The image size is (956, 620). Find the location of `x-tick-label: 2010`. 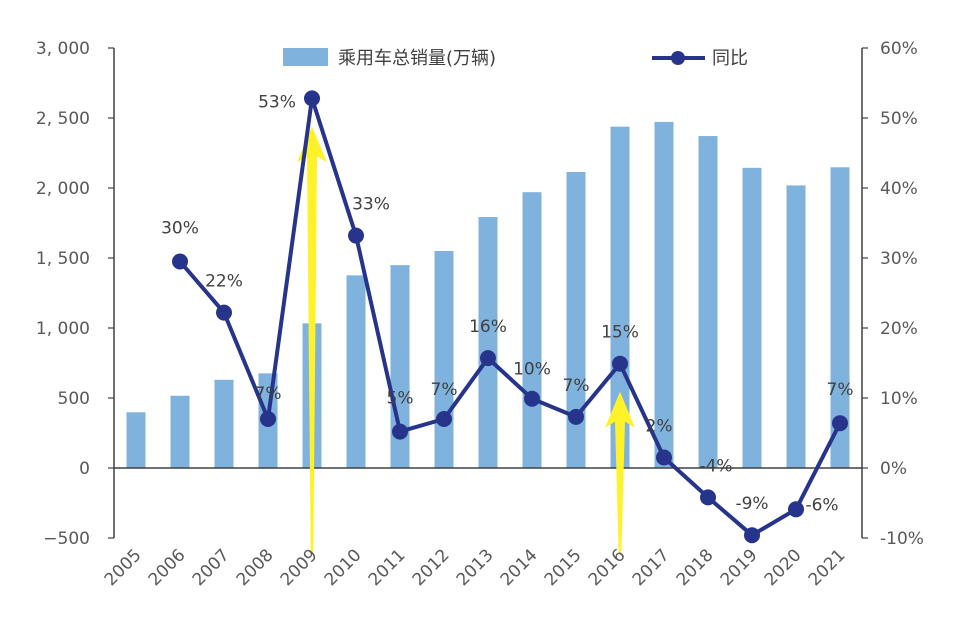

x-tick-label: 2010 is located at coordinates (343, 567).